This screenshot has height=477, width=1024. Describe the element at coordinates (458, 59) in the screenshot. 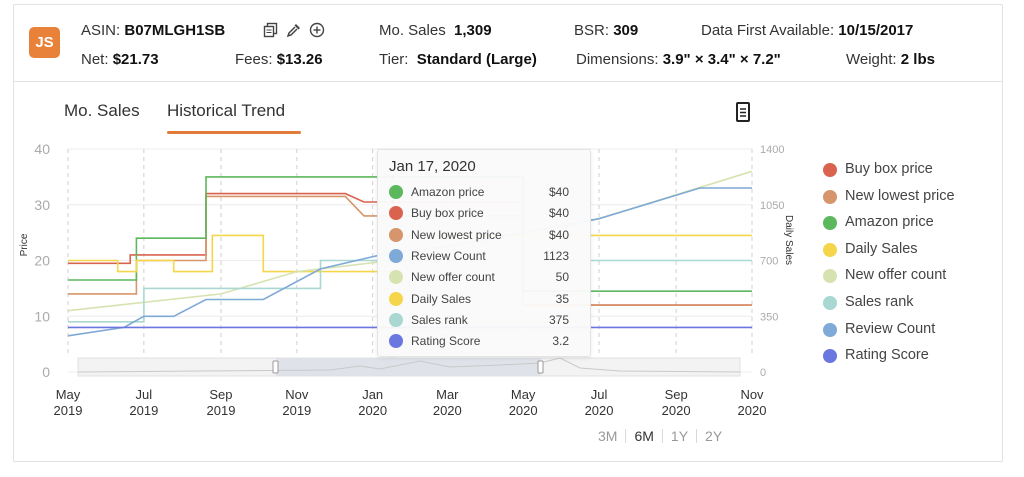

I see `tier-field: Tier: Standard (Large)` at that location.